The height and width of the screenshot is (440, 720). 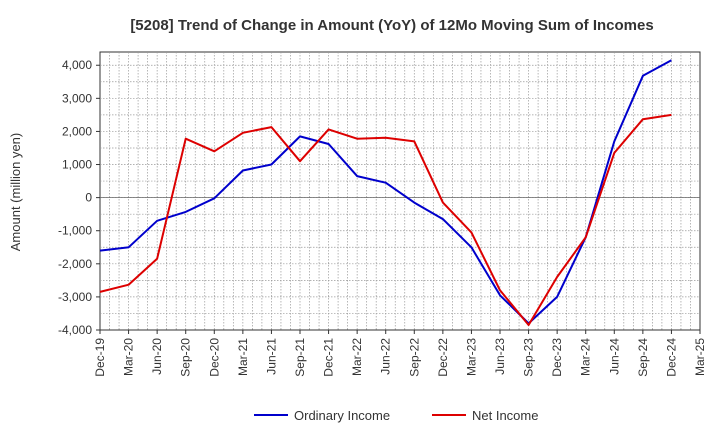 I want to click on x-tick-label: Mar-20, so click(x=129, y=357).